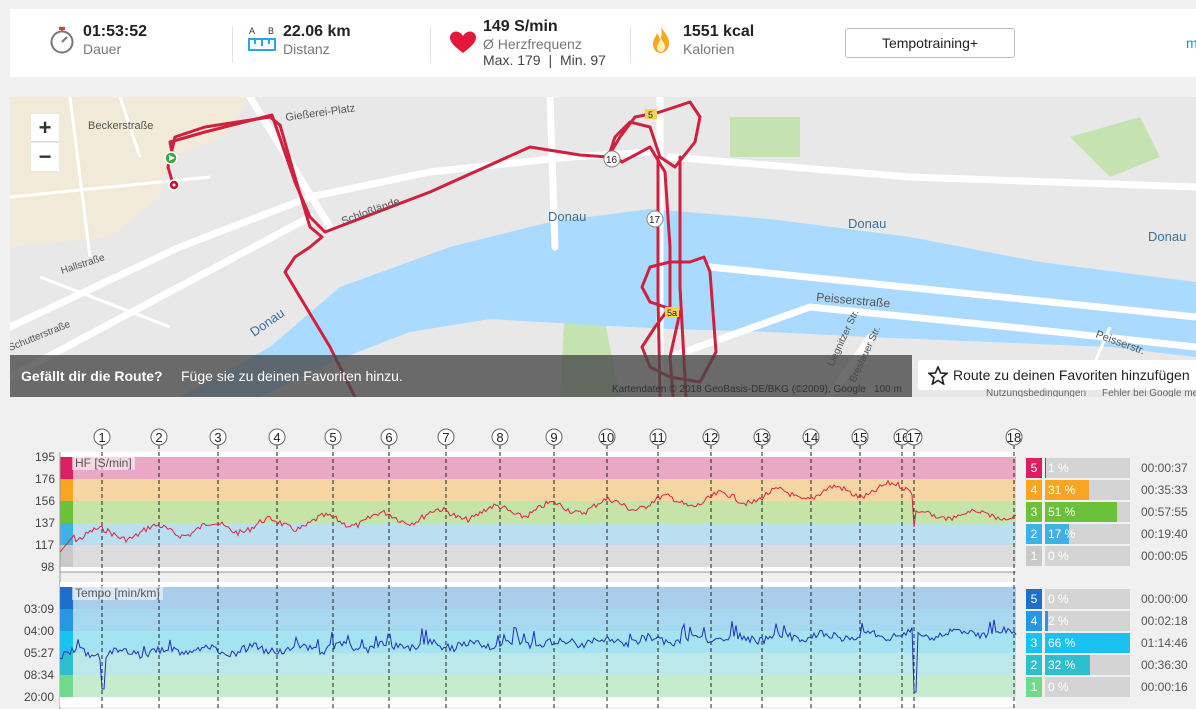 This screenshot has height=709, width=1196. What do you see at coordinates (1164, 468) in the screenshot?
I see `hr-zone-time: 00:00:37` at bounding box center [1164, 468].